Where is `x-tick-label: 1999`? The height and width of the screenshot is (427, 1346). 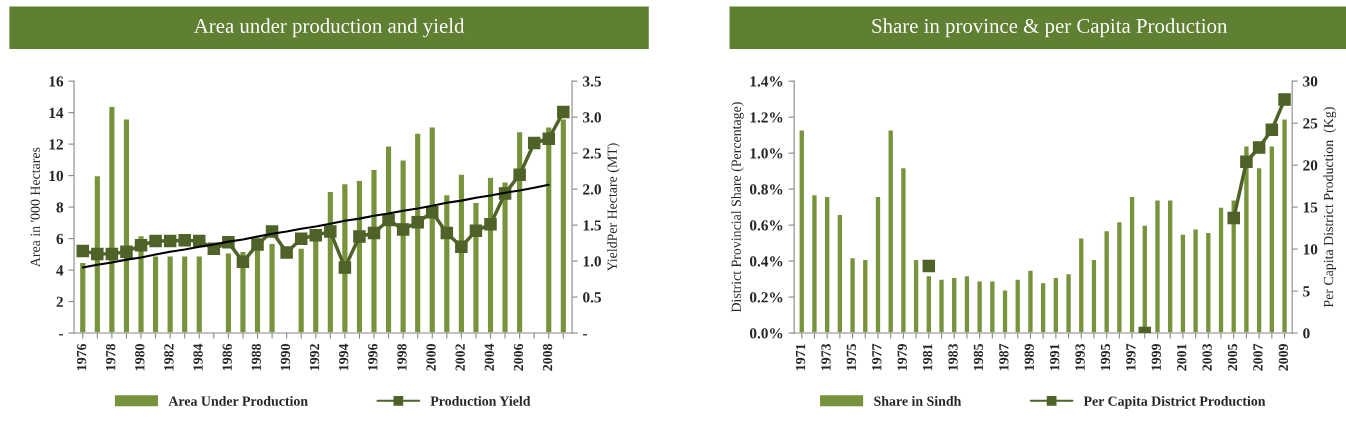
x-tick-label: 1999 is located at coordinates (1156, 357).